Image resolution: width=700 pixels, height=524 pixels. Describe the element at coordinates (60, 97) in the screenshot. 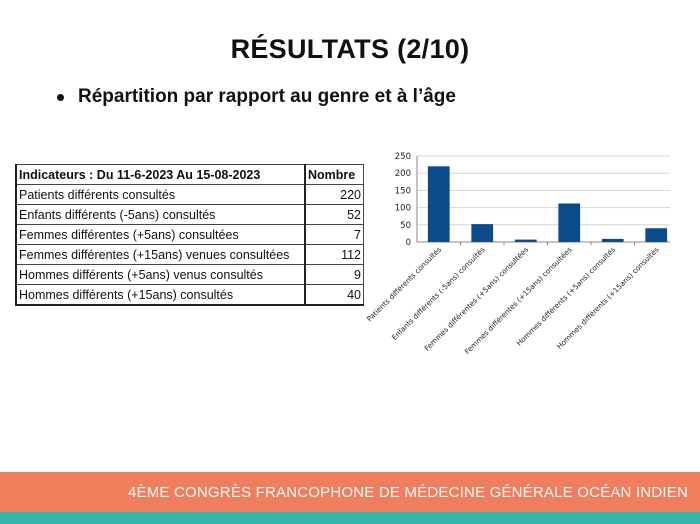

I see `bullet-dot-icon` at that location.